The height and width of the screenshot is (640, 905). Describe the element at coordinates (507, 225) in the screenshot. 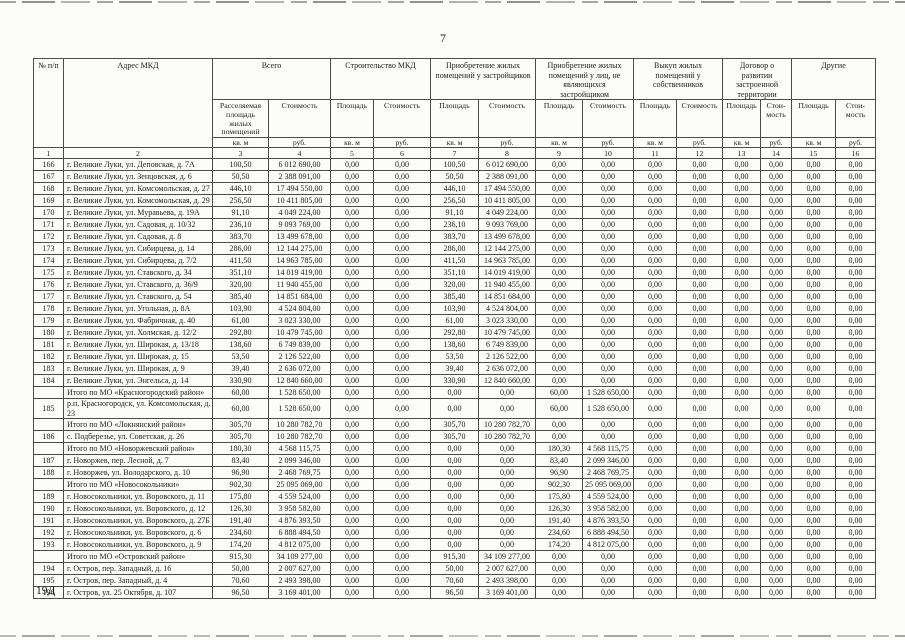

I see `value-cell-col8: 9 093 769,00` at that location.